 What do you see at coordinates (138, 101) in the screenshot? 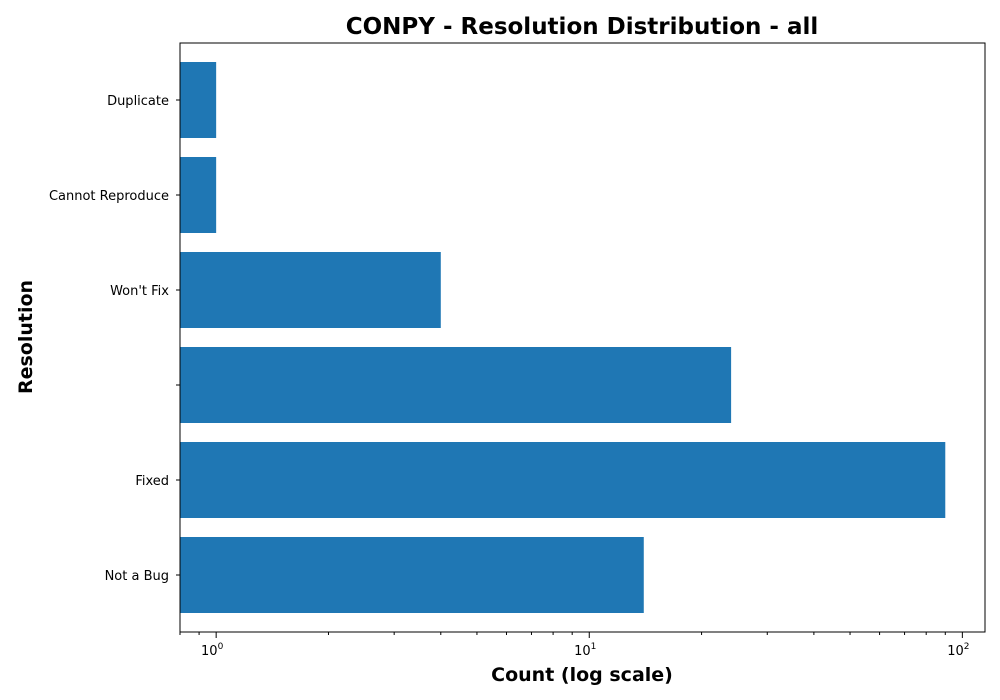
I see `y-tick-label: Duplicate` at bounding box center [138, 101].